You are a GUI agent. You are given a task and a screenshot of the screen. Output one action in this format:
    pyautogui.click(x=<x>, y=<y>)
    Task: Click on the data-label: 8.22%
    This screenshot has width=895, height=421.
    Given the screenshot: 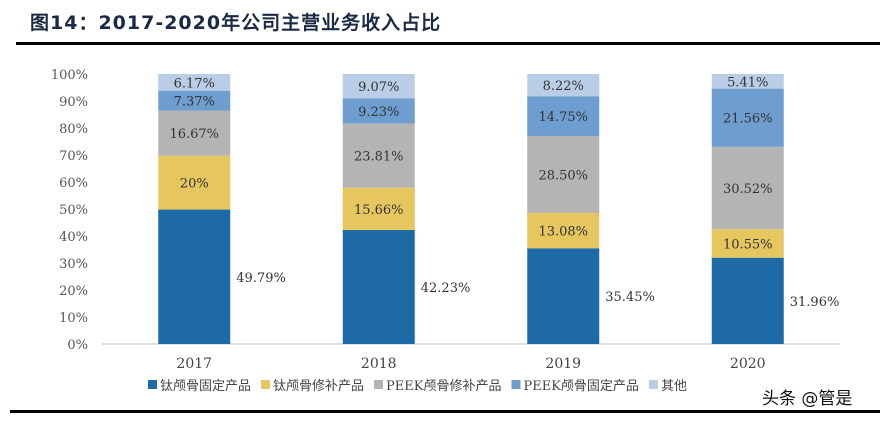 What is the action you would take?
    pyautogui.click(x=563, y=86)
    